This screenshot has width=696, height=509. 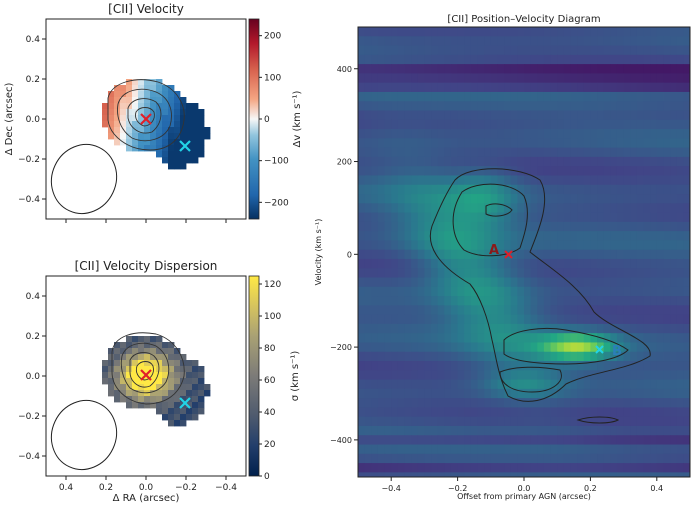 I want to click on y-tick-label: 0.0, so click(x=33, y=120).